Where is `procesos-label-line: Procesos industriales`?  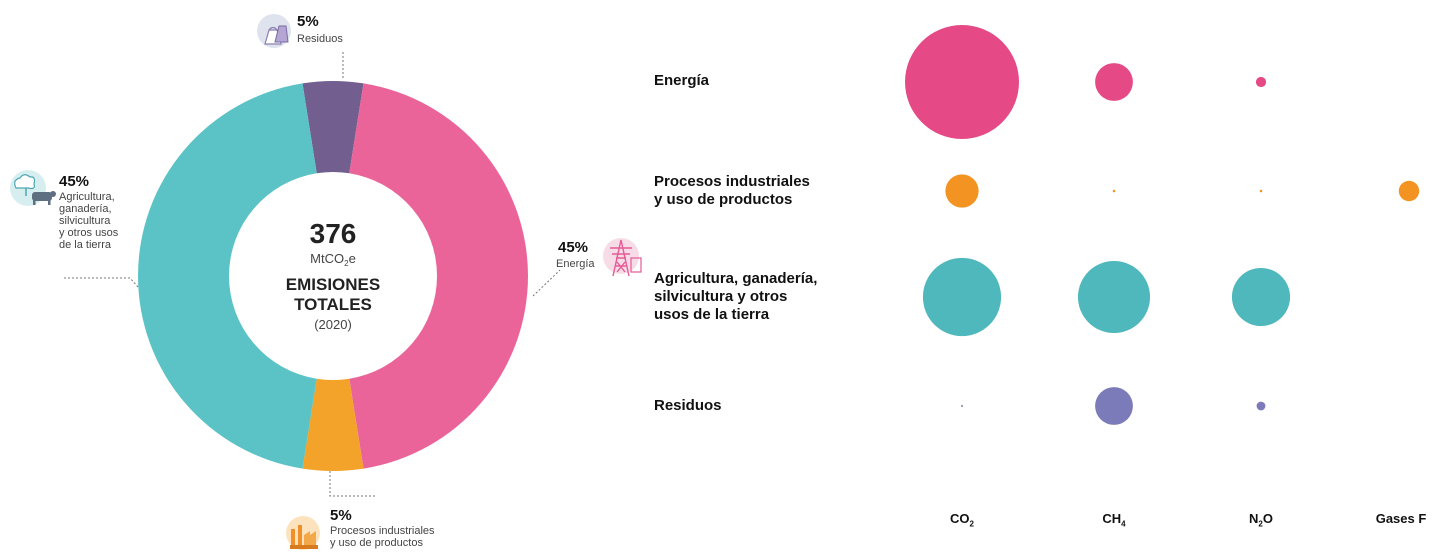 procesos-label-line: Procesos industriales is located at coordinates (382, 531).